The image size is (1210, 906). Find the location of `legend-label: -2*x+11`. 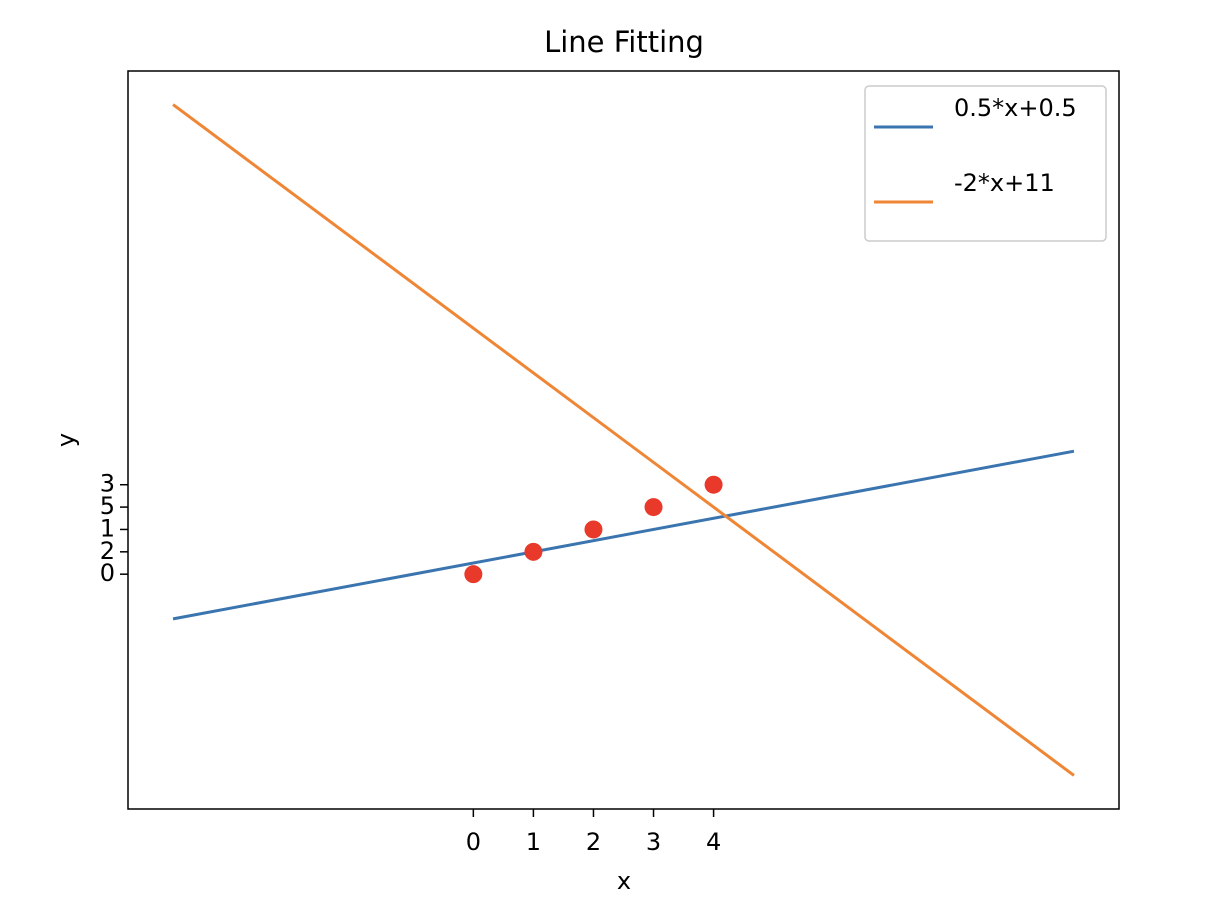

legend-label: -2*x+11 is located at coordinates (1004, 183).